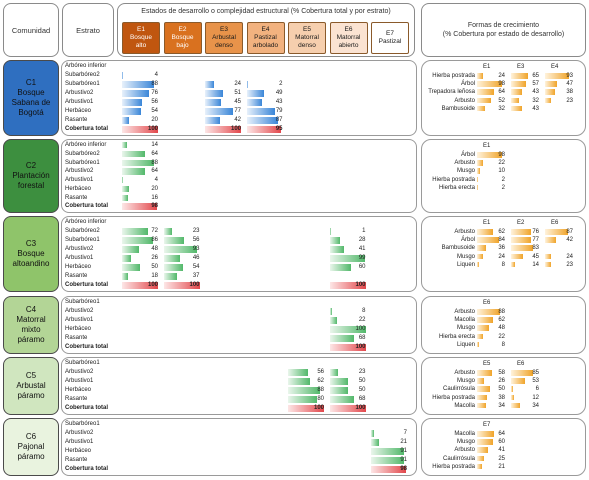 This screenshot has height=480, width=589. What do you see at coordinates (31, 436) in the screenshot?
I see `community-code: C6` at bounding box center [31, 436].